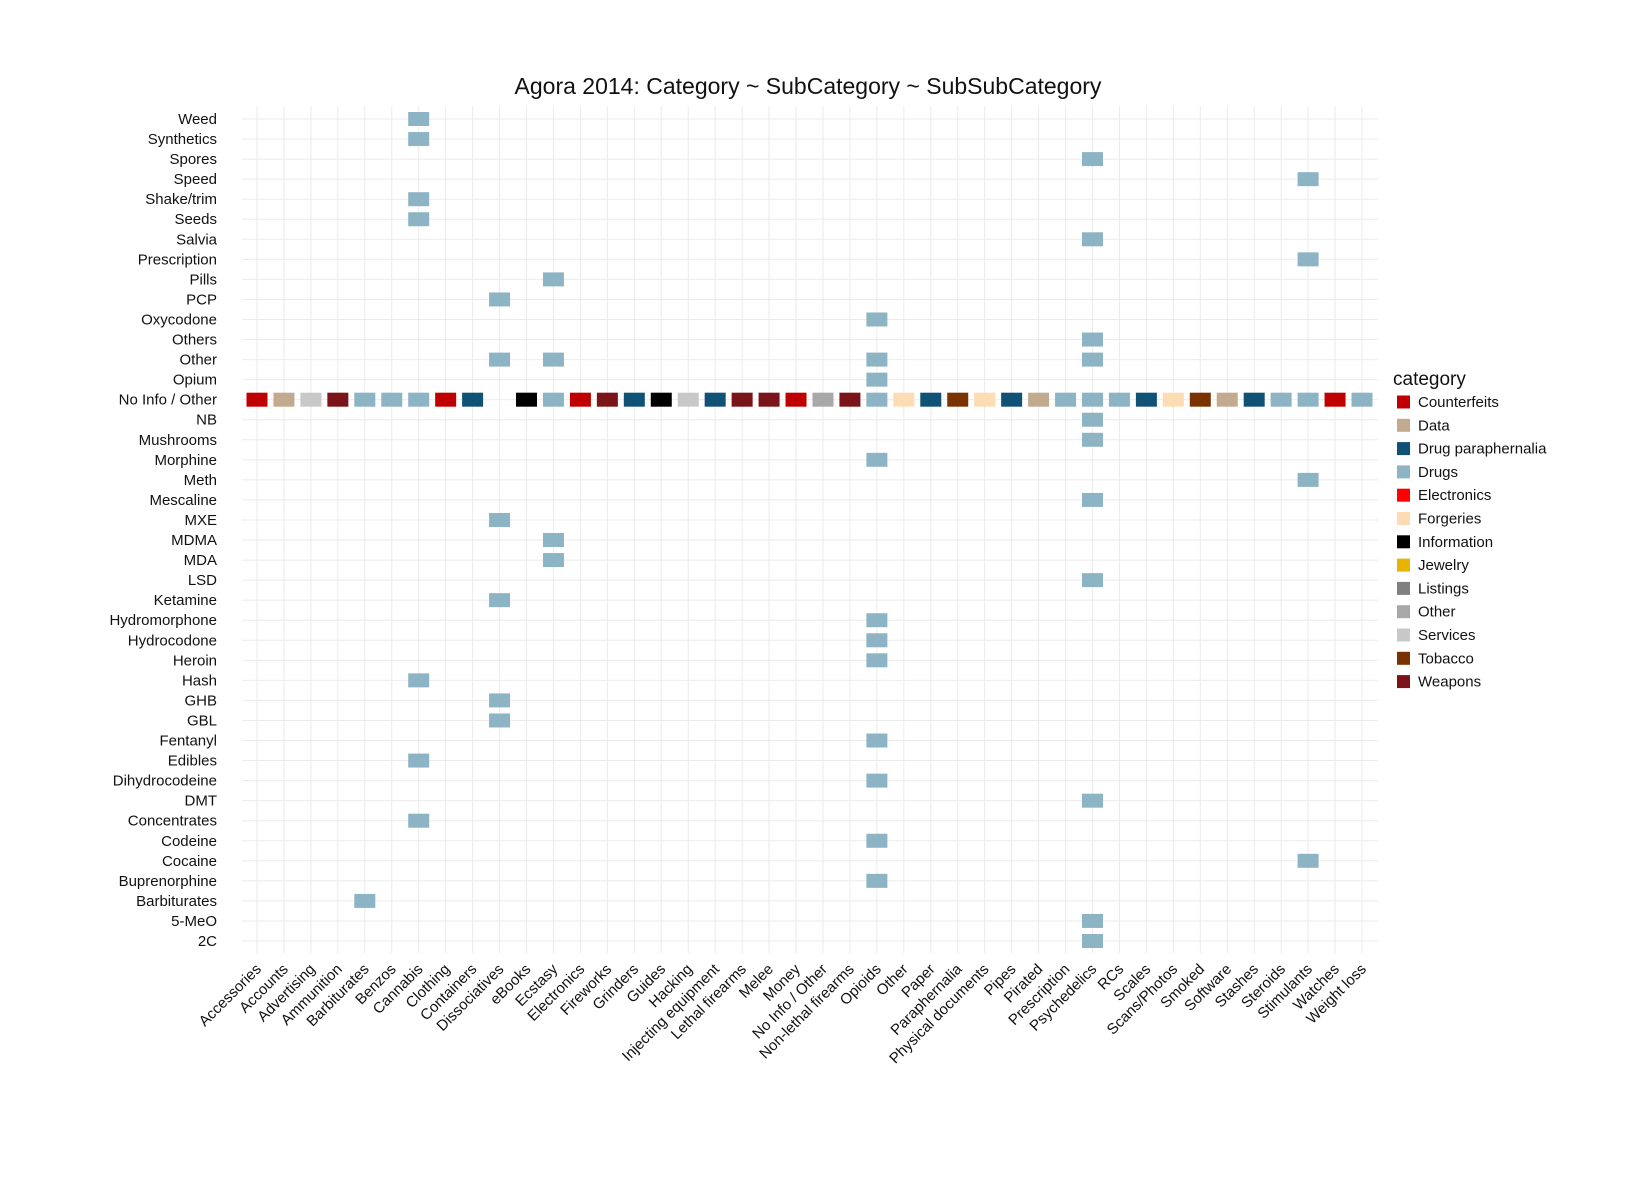  Describe the element at coordinates (195, 219) in the screenshot. I see `y-tick-label: Seeds` at that location.